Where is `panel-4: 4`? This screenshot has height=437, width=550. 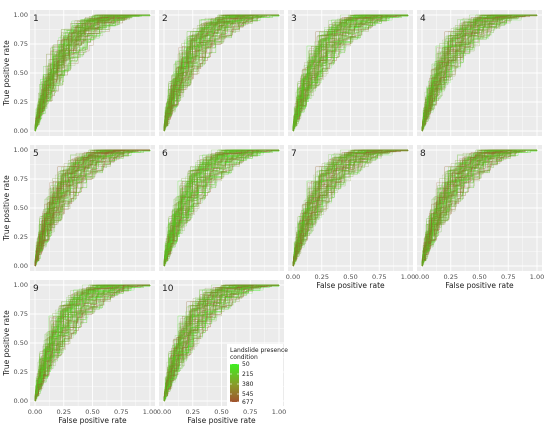
panel-4: 4 is located at coordinates (479, 73).